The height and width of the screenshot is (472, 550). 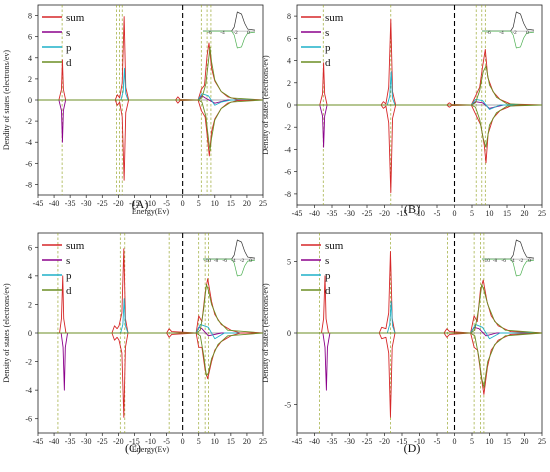 I want to click on y-tick-label: -5, so click(x=287, y=404).